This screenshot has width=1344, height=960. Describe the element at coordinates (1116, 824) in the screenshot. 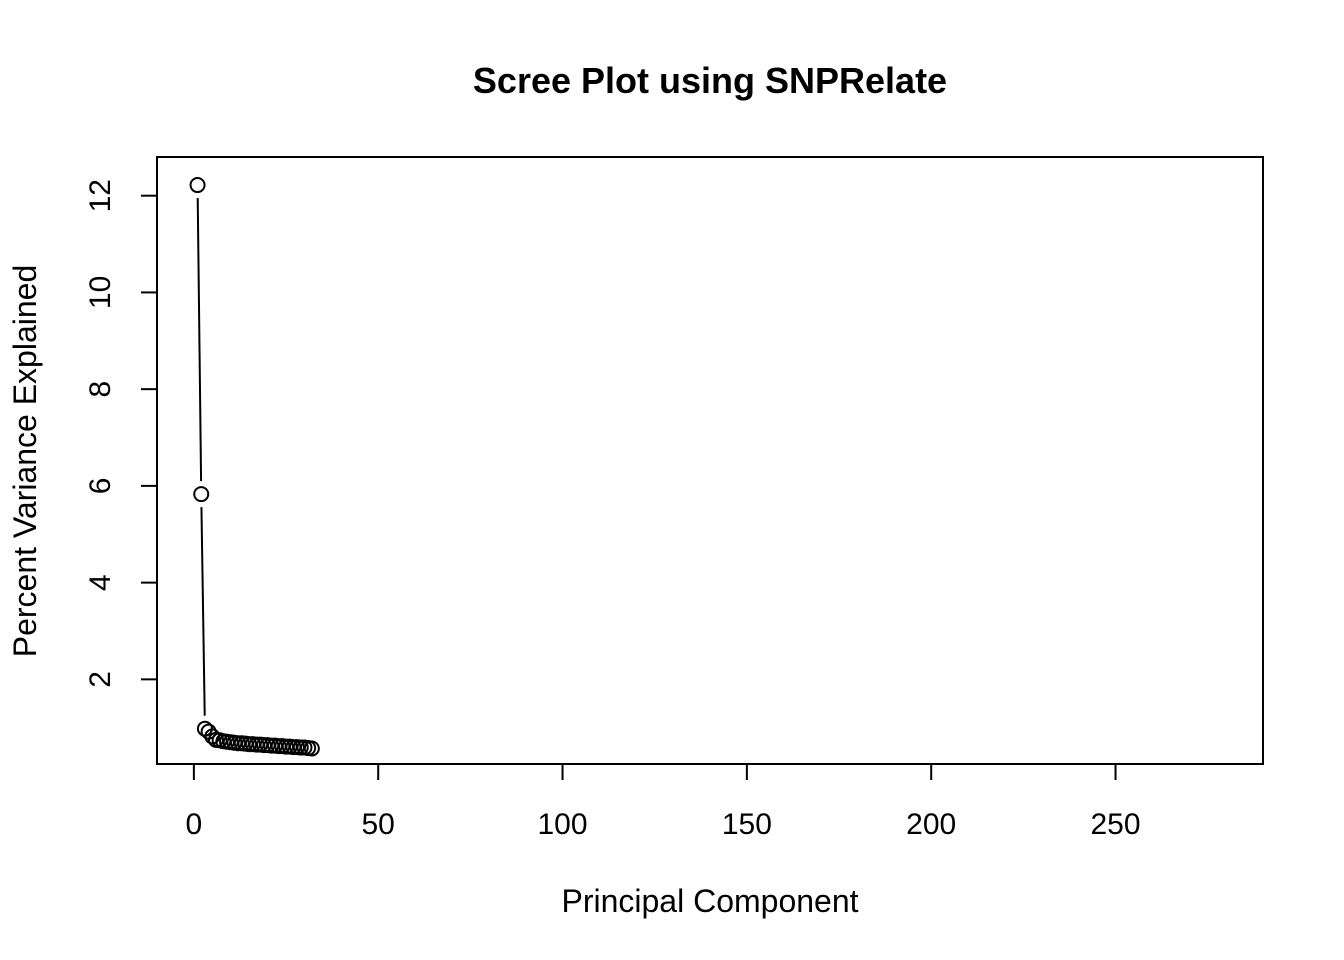

I see `x-tick-label: 250` at that location.